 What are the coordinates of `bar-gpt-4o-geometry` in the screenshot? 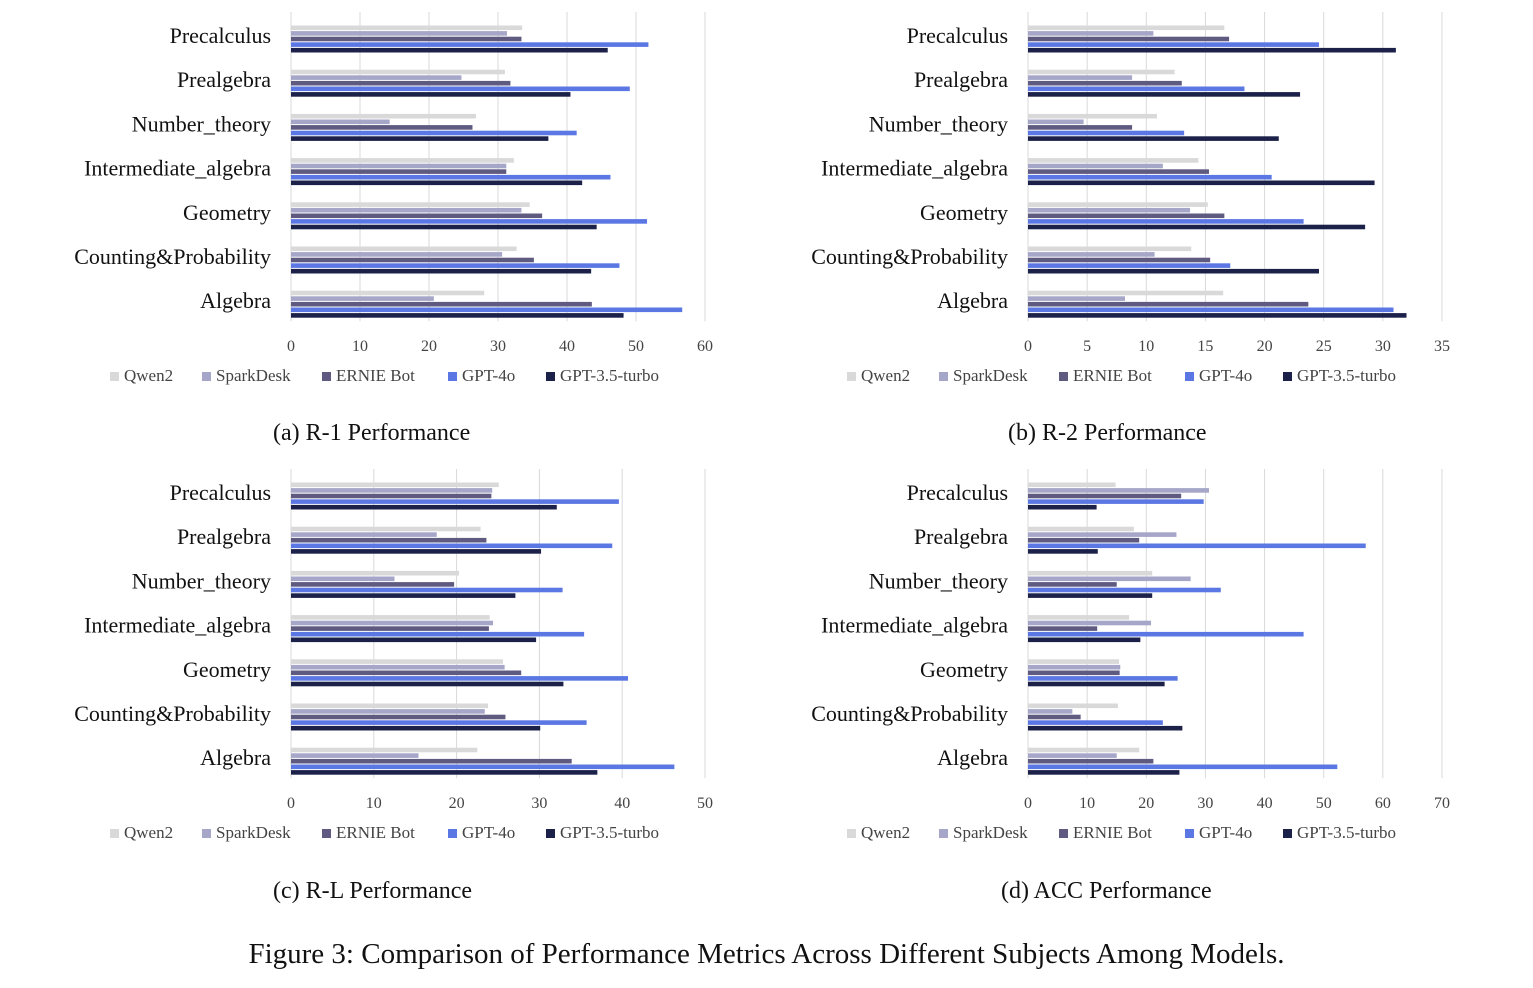 It's located at (1103, 678).